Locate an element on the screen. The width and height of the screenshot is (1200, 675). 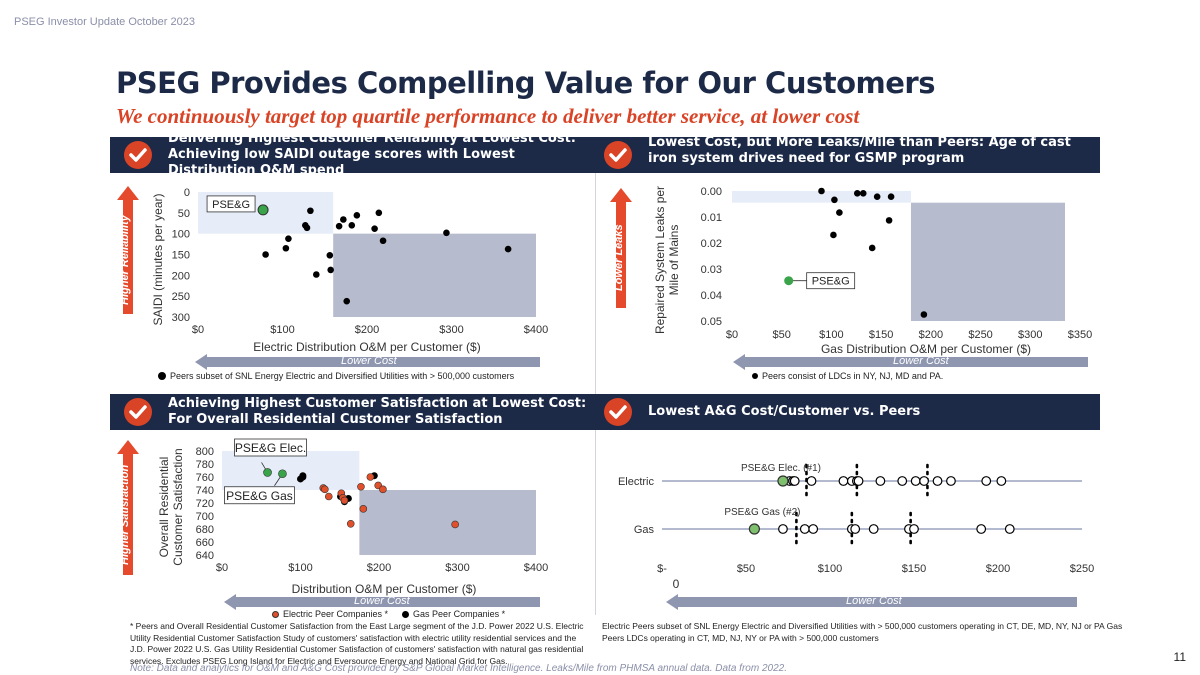
x-tick-label: $50 is located at coordinates (782, 335).